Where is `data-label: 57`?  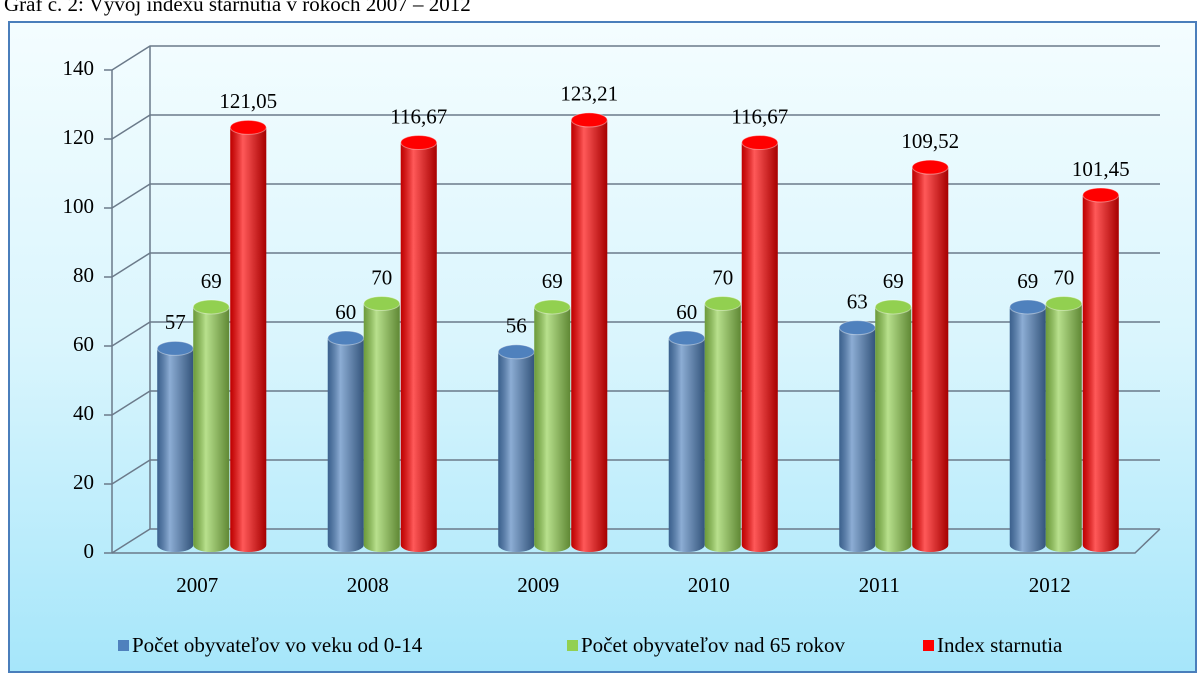
data-label: 57 is located at coordinates (175, 322).